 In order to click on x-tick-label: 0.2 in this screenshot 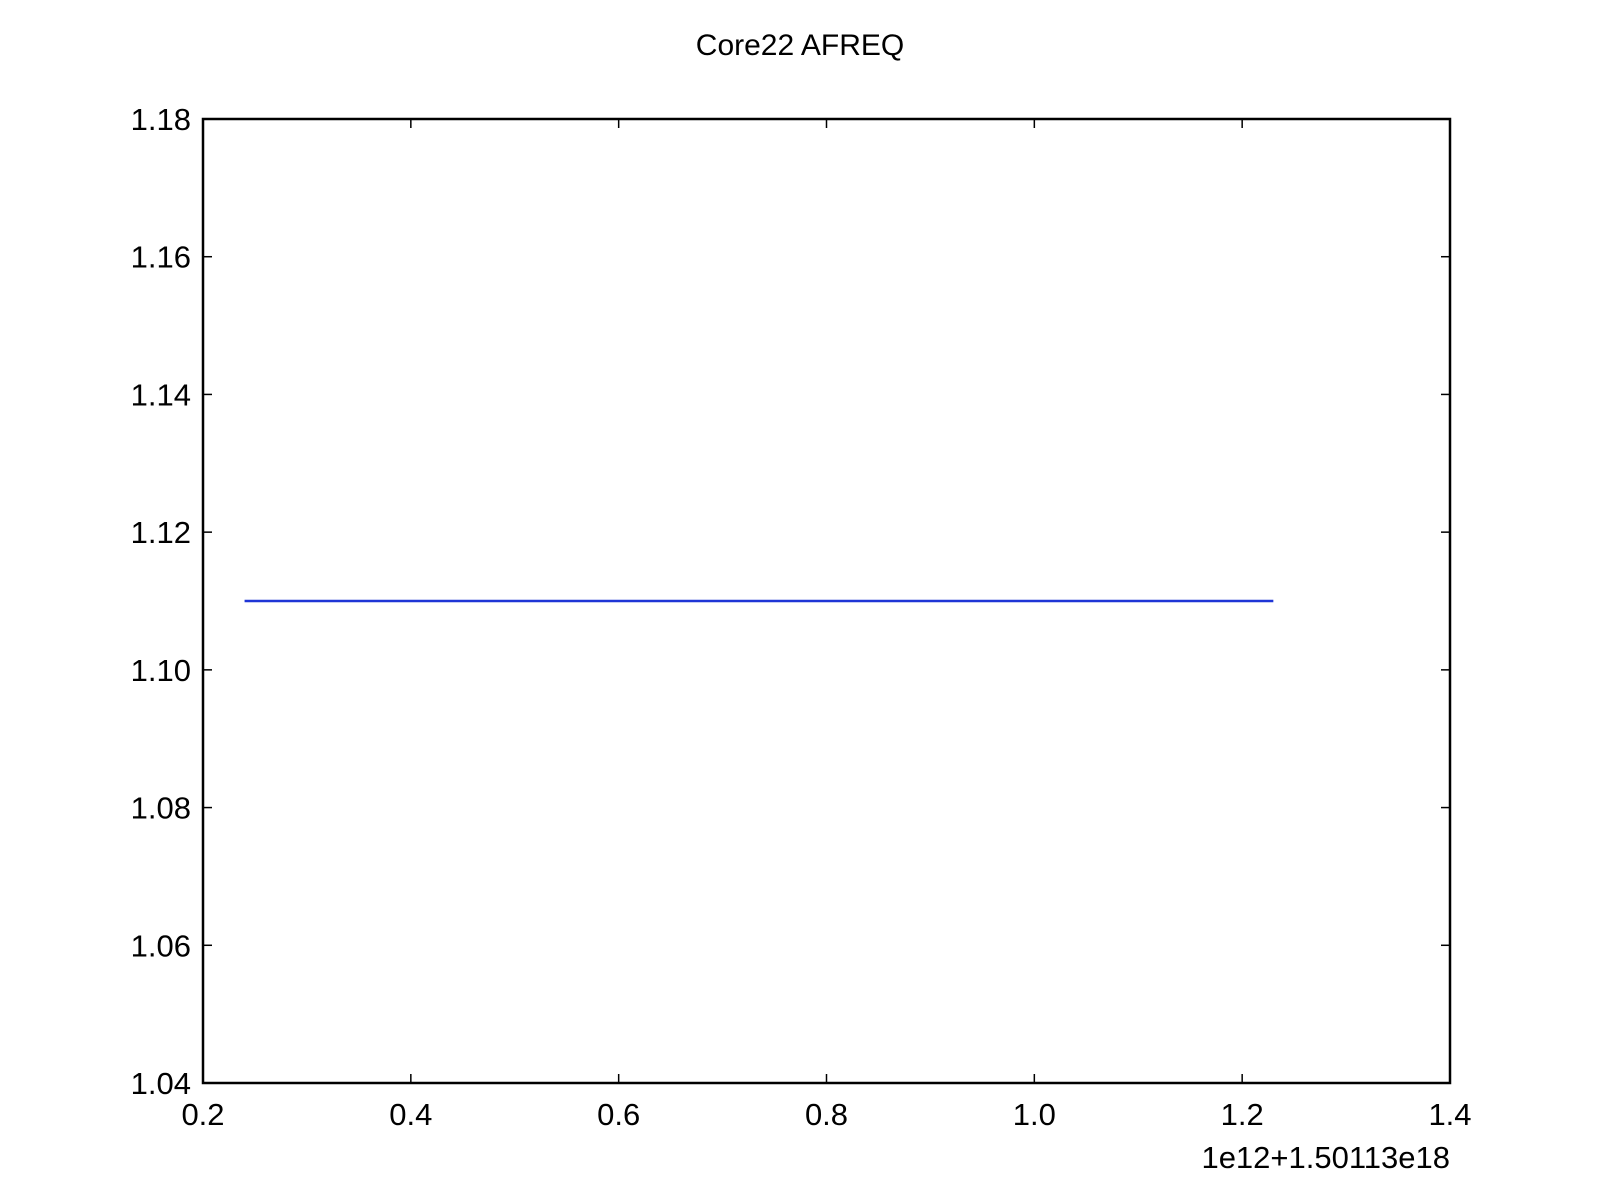, I will do `click(202, 1114)`.